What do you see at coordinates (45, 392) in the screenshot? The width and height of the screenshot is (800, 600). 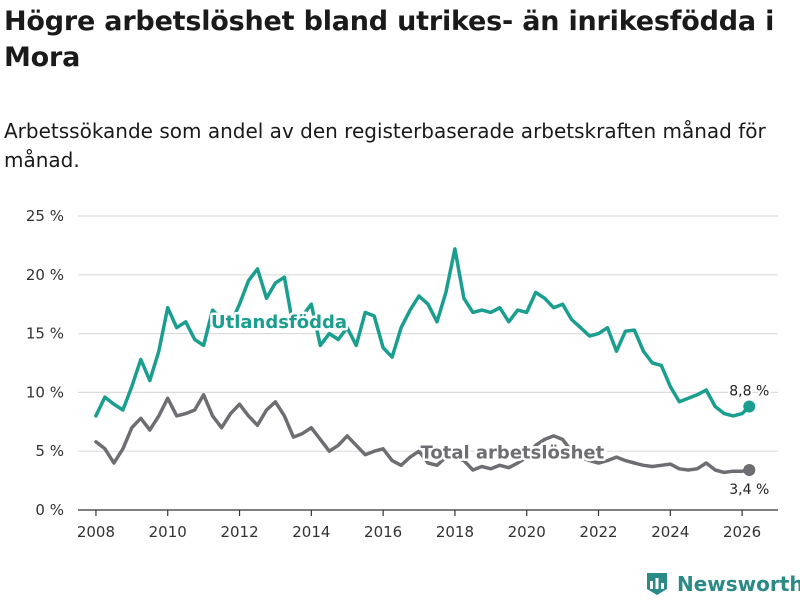 I see `y-tick-label: 10 %` at bounding box center [45, 392].